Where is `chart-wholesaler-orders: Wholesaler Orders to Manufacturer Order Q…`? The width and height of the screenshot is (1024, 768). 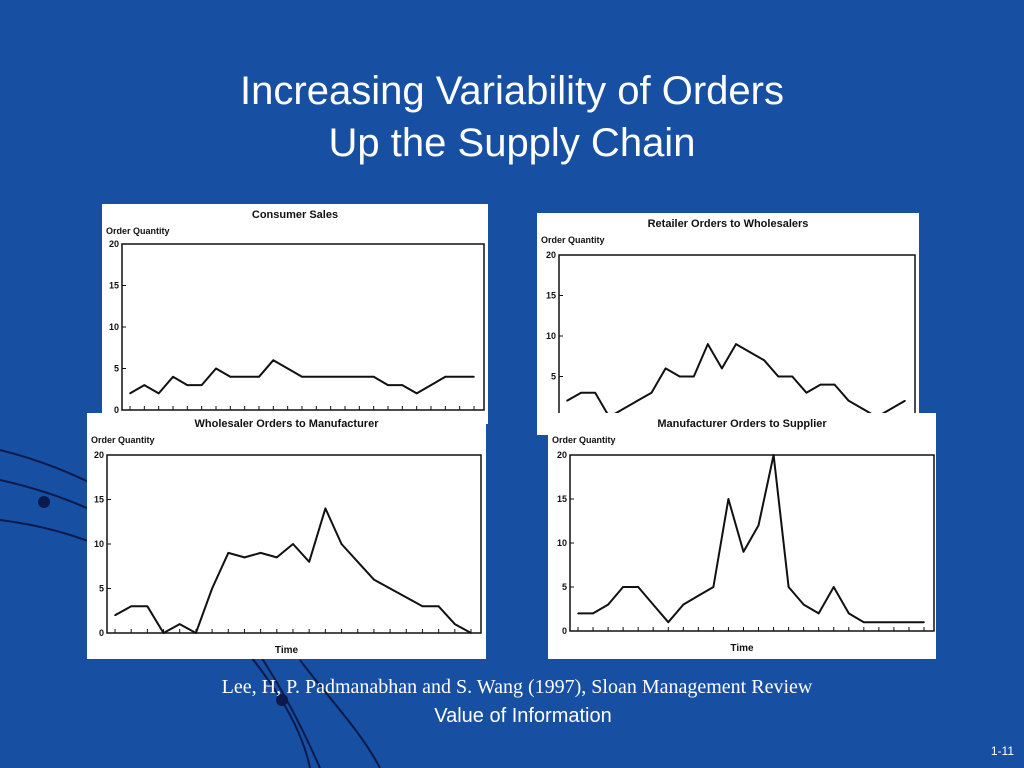 chart-wholesaler-orders: Wholesaler Orders to Manufacturer Order Q… is located at coordinates (286, 536).